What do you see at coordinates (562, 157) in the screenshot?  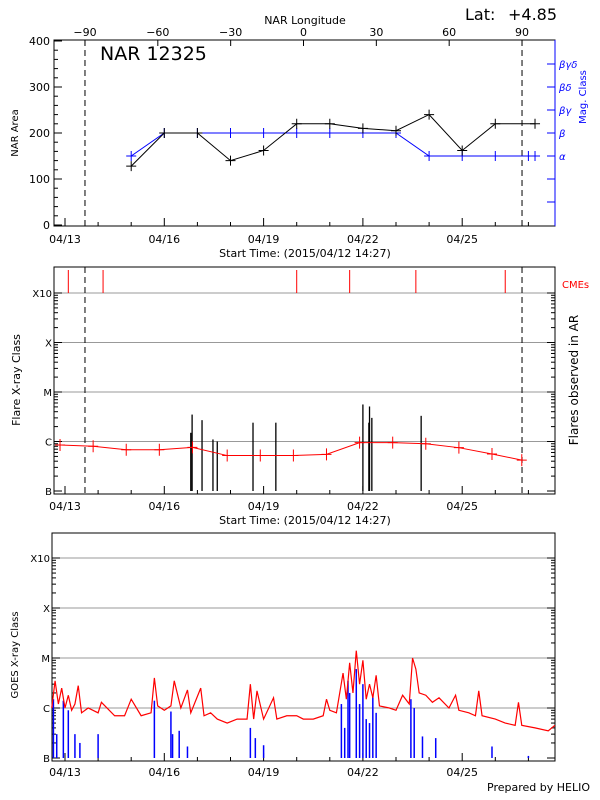 I see `mag-tick-label: α` at bounding box center [562, 157].